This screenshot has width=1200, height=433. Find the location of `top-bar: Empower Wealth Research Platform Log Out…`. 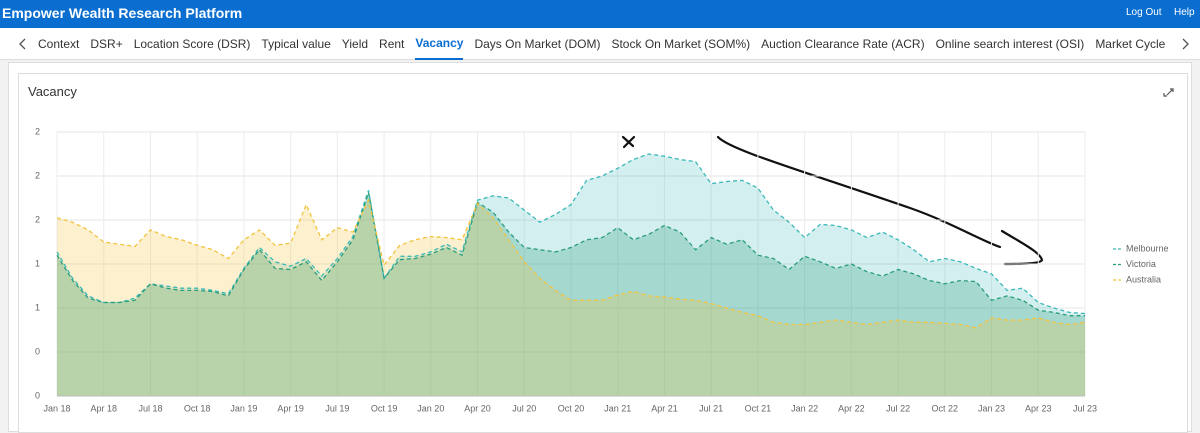

top-bar: Empower Wealth Research Platform Log Out… is located at coordinates (600, 14).